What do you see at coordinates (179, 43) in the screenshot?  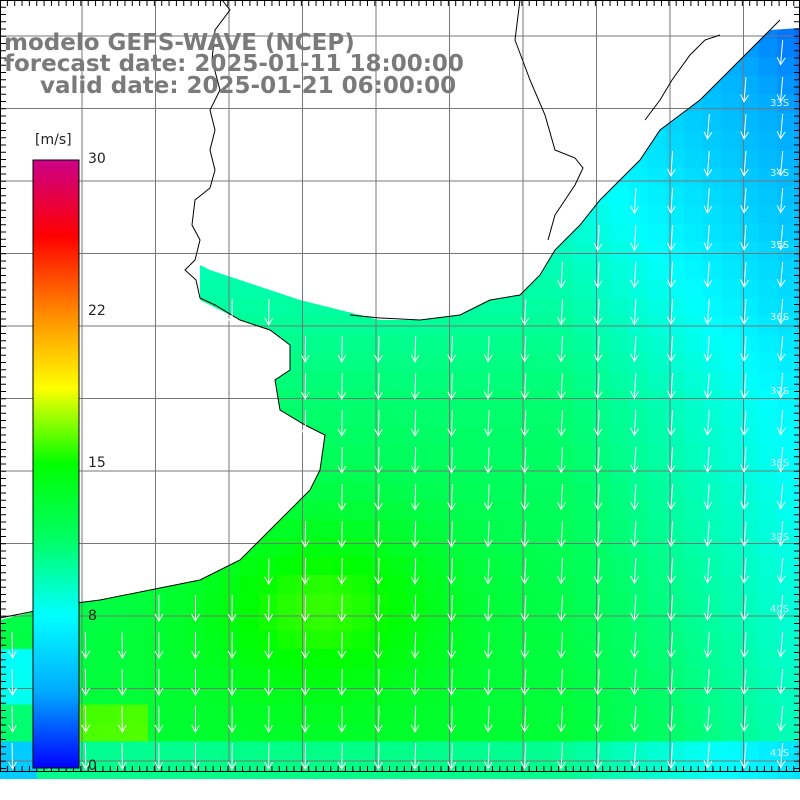 I see `title-model: modelo GEFS-WAVE (NCEP)` at bounding box center [179, 43].